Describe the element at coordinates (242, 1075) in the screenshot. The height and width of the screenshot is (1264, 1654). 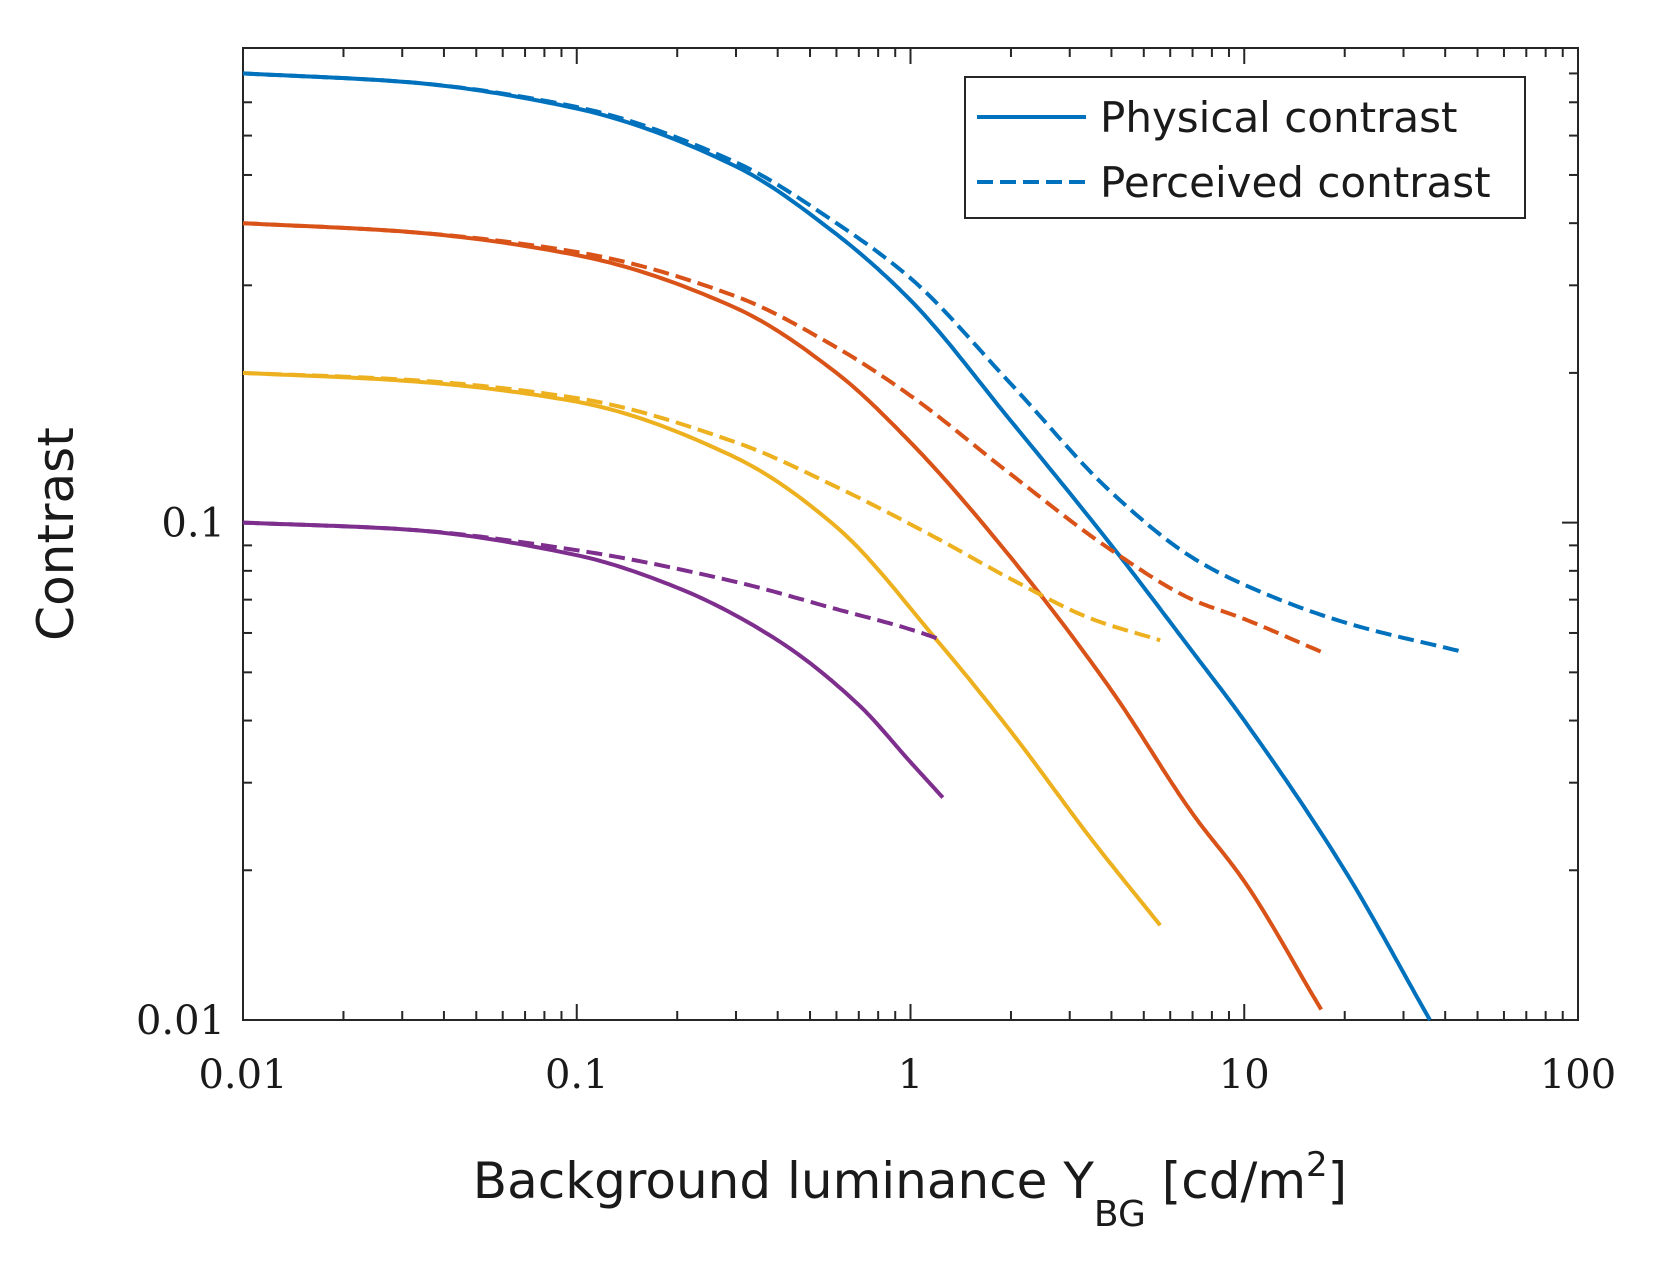
I see `x-tick-label: 0.01` at that location.